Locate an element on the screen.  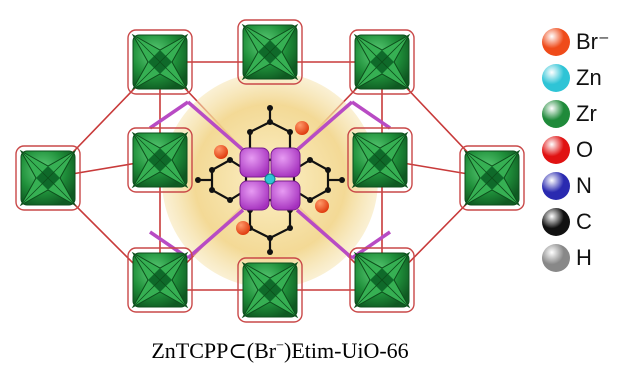
caption-tail: )Etim-UiO-66 is located at coordinates (346, 350).